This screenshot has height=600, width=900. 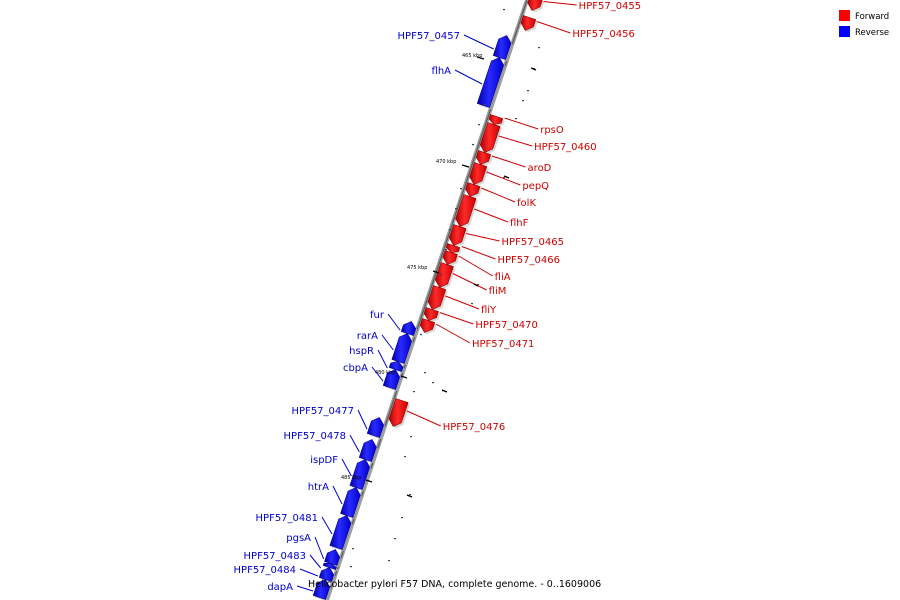 I want to click on gene-arrow-flhA, so click(x=490, y=82).